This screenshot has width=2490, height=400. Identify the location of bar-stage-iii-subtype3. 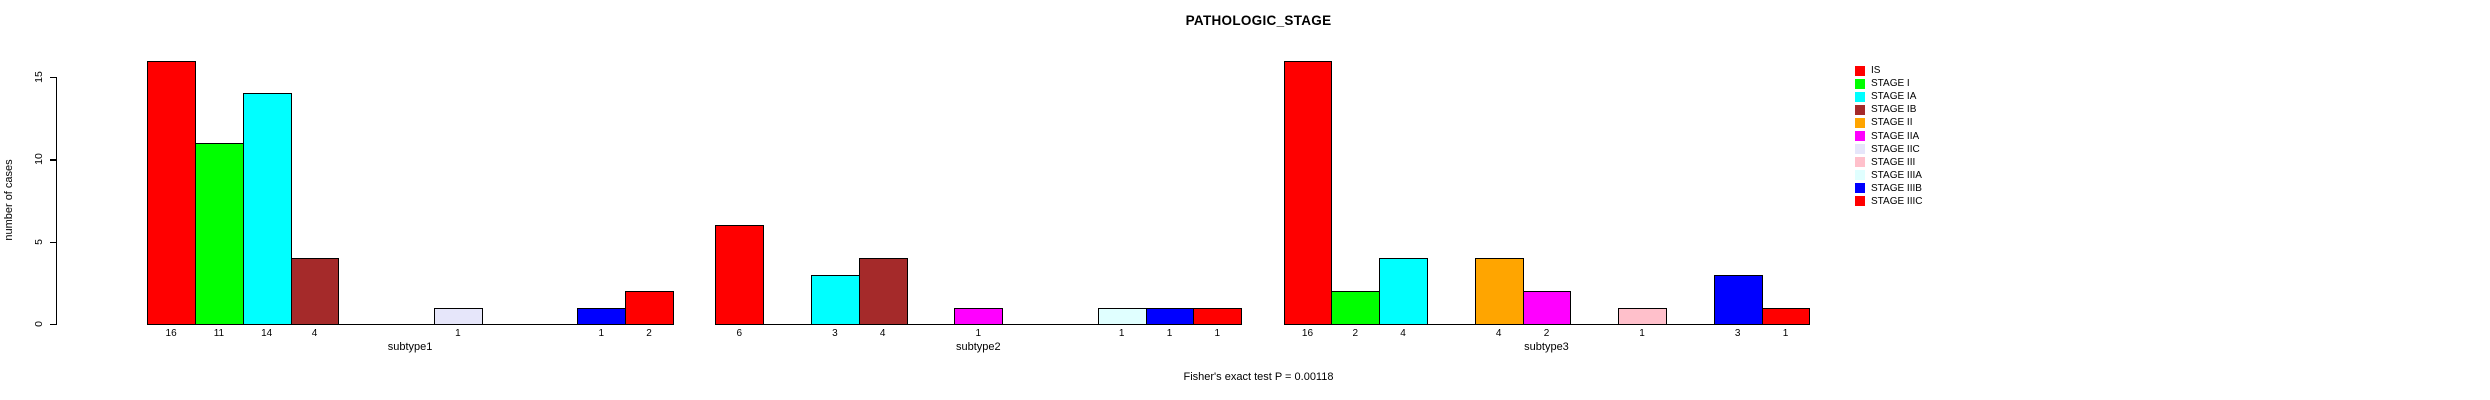
(1642, 316).